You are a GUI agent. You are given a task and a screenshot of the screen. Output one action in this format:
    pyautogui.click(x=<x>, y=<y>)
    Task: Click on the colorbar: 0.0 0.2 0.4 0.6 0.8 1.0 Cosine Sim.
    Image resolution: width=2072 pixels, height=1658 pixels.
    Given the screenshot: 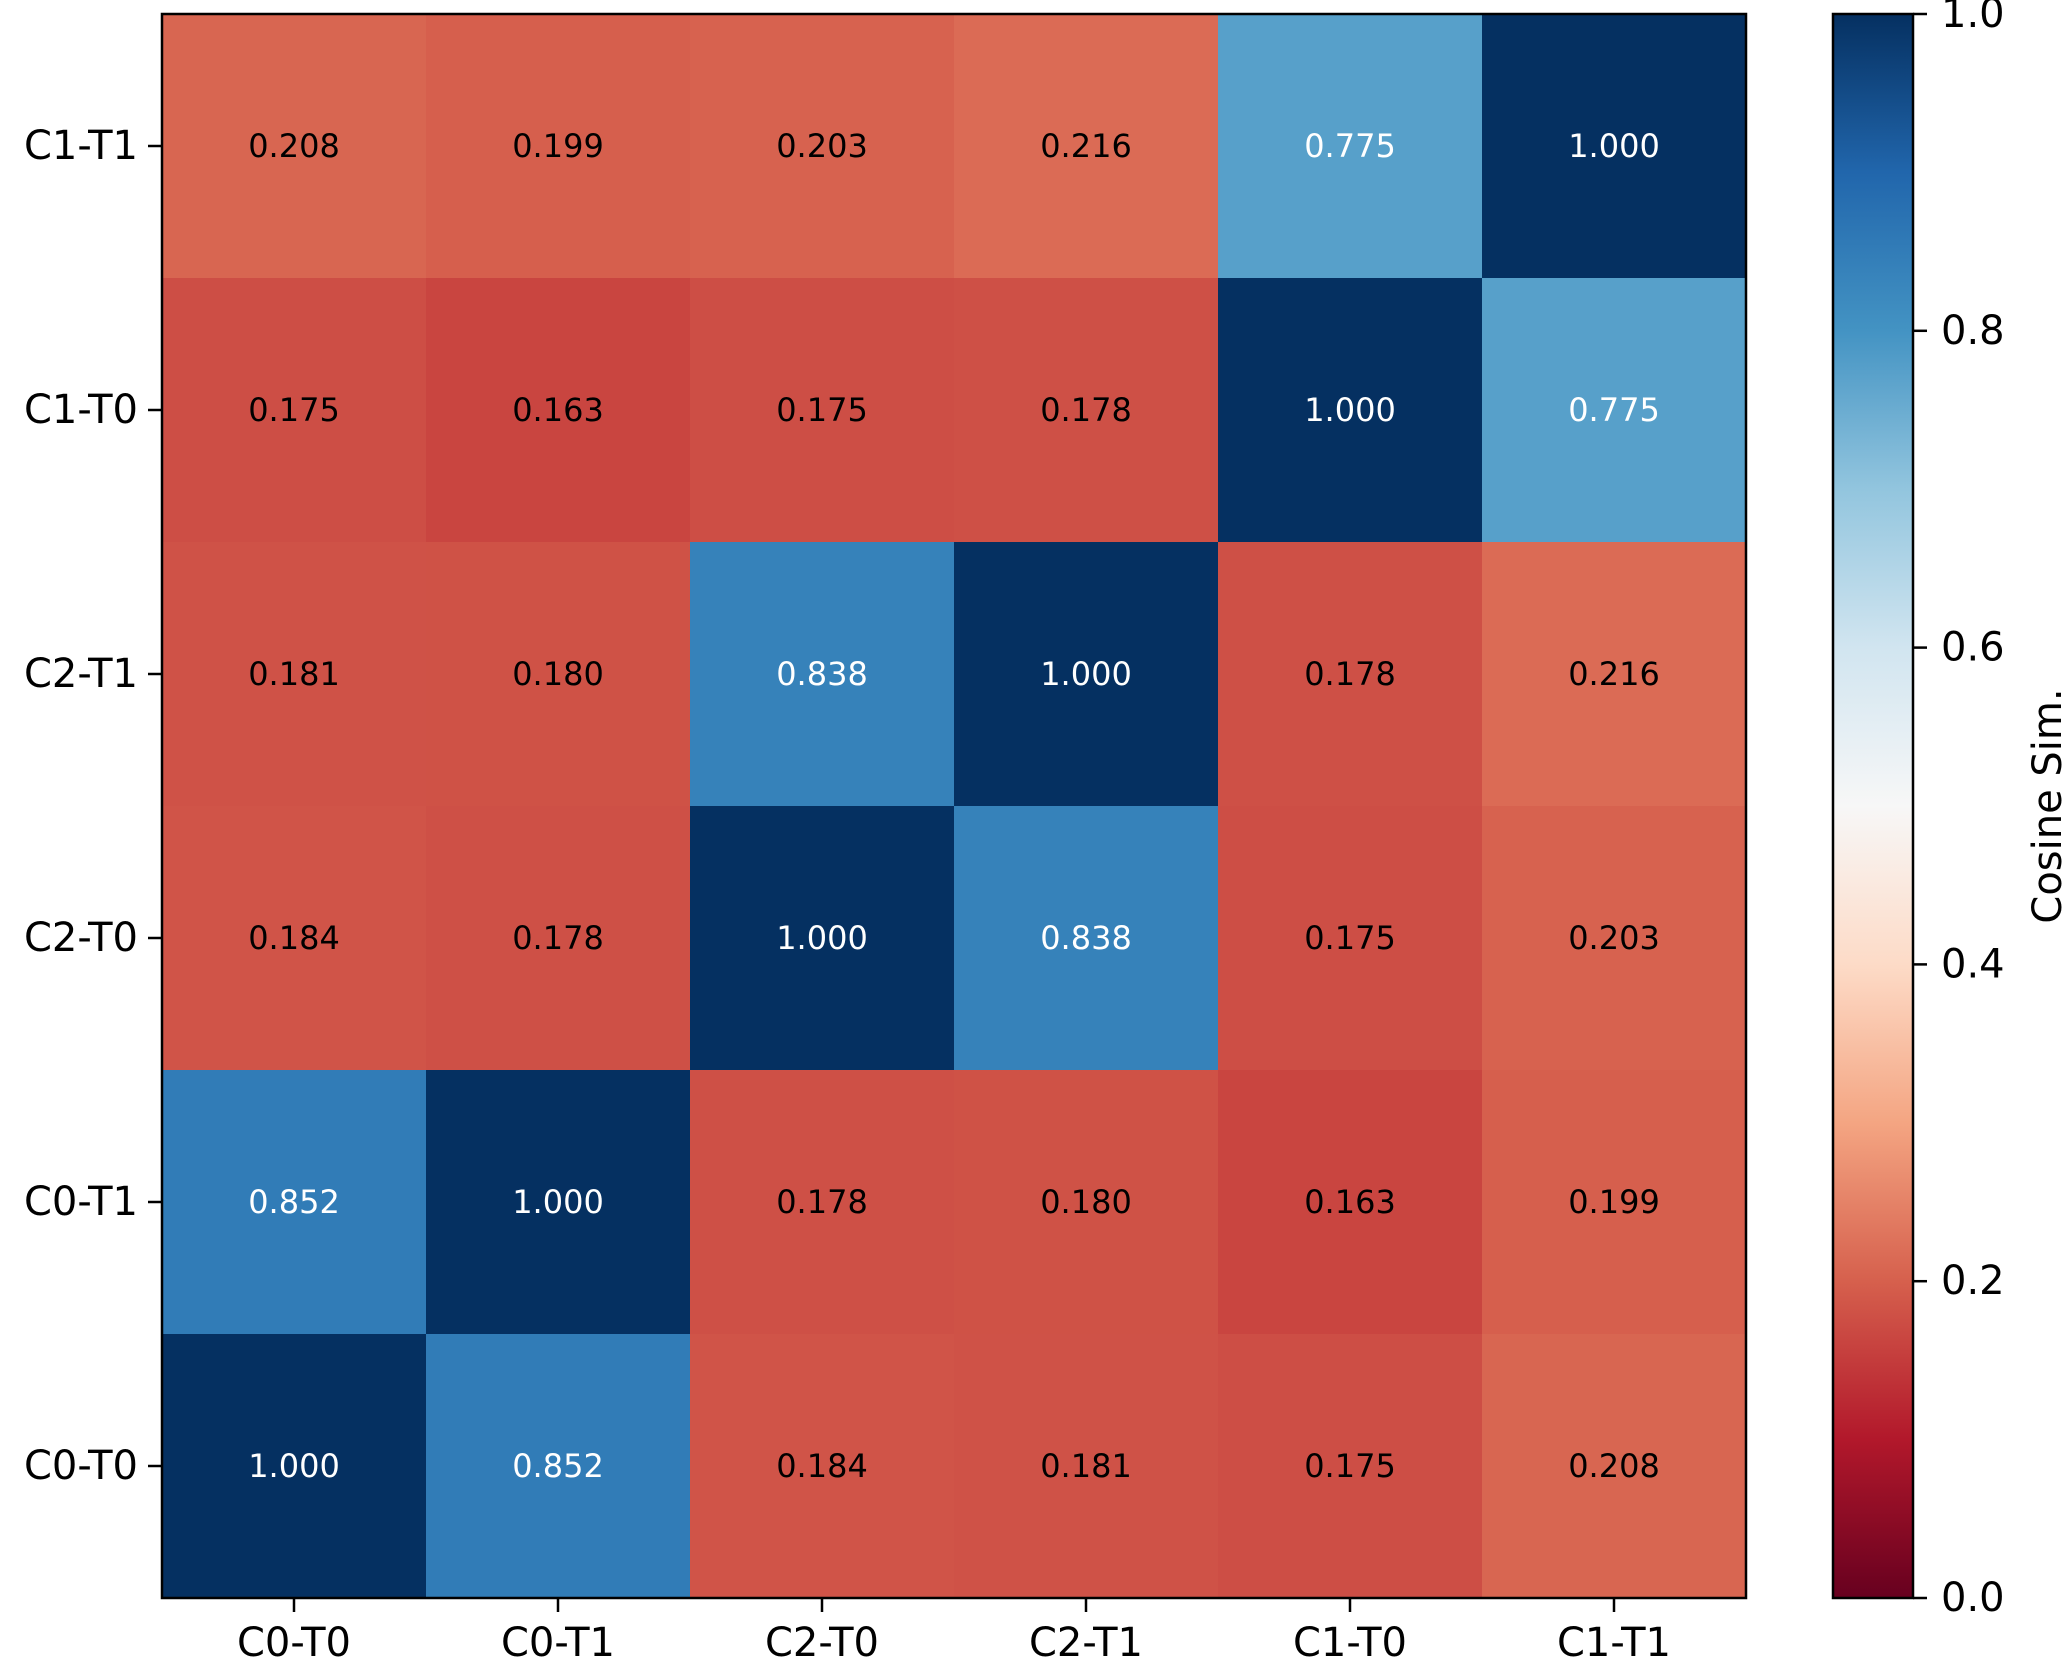 What is the action you would take?
    pyautogui.click(x=1951, y=810)
    